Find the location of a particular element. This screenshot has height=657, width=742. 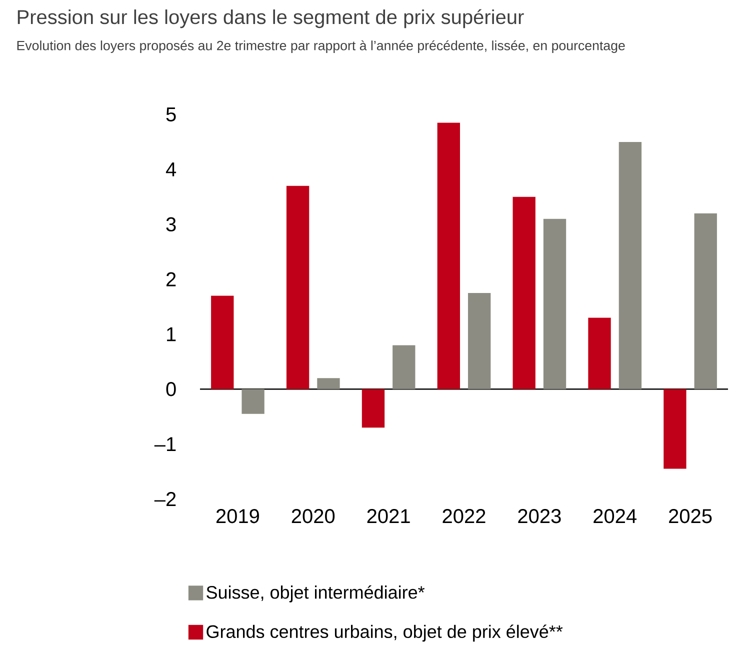

x-tick-label: 2023 is located at coordinates (539, 516).